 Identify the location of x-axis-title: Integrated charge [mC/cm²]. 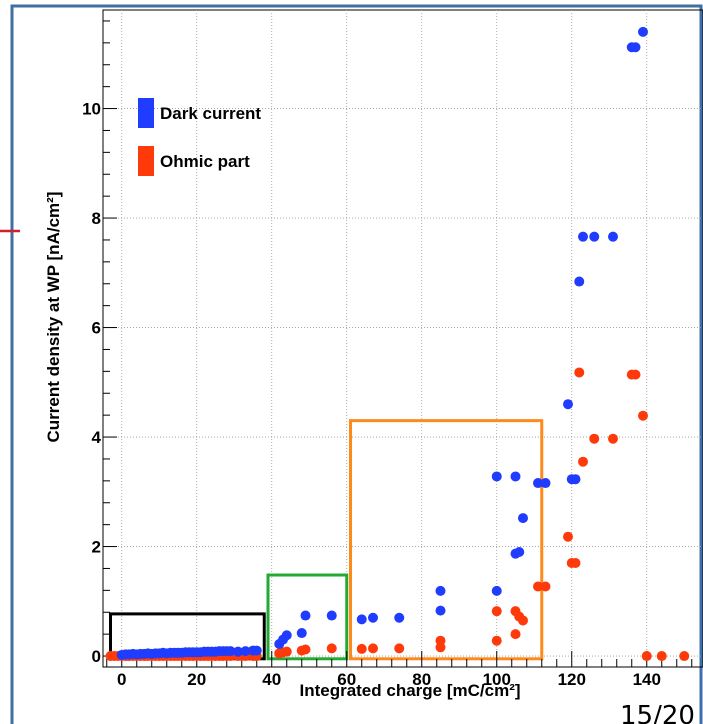
(409, 690).